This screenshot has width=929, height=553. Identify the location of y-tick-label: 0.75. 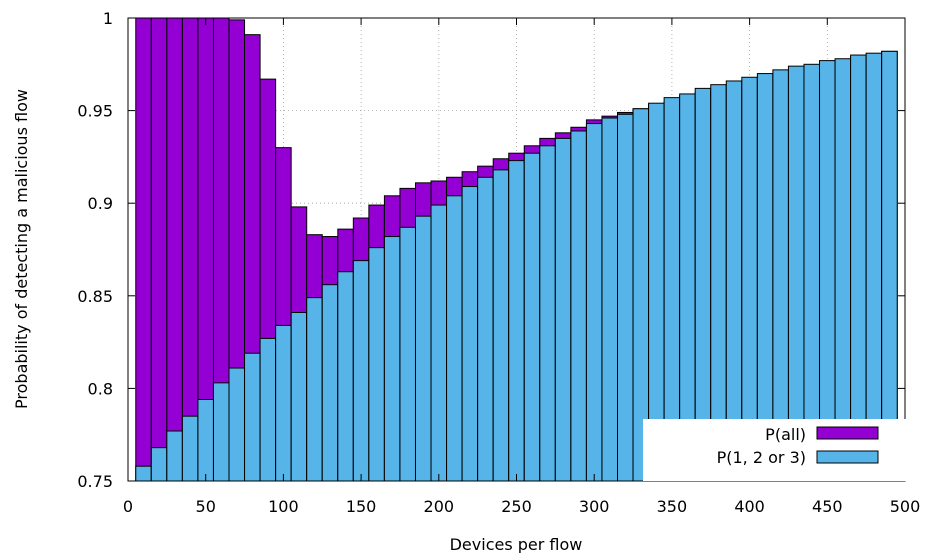
(95, 481).